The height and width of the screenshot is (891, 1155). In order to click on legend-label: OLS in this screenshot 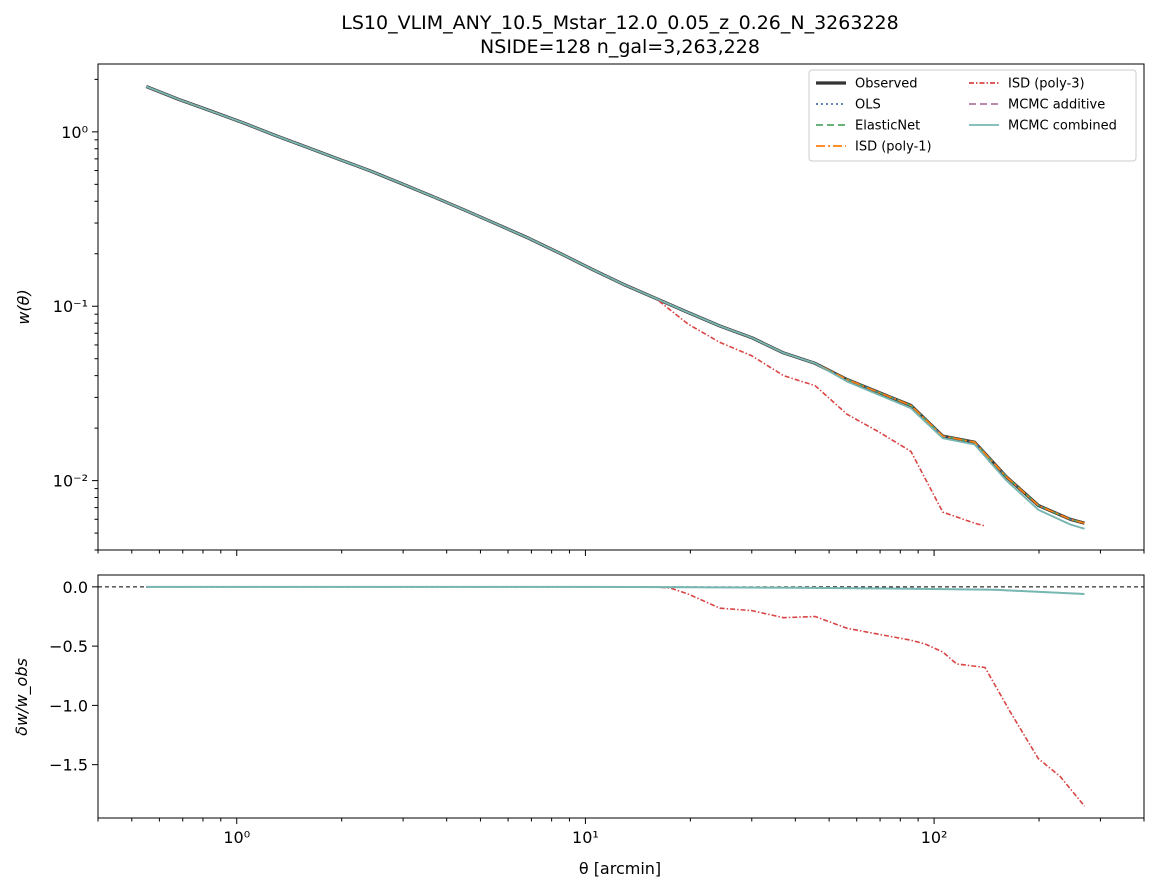, I will do `click(868, 105)`.